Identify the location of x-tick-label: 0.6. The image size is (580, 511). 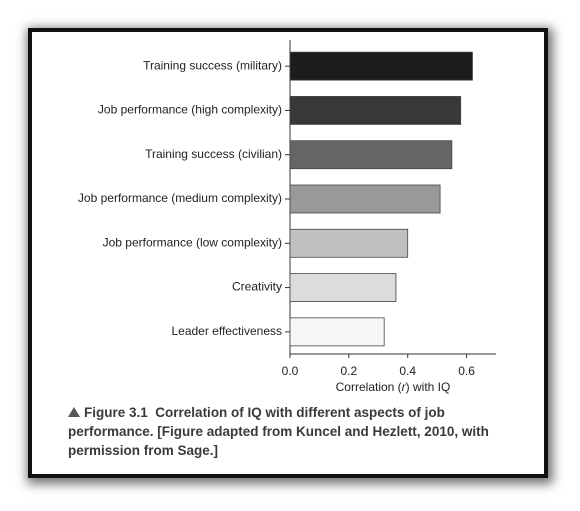
(466, 371).